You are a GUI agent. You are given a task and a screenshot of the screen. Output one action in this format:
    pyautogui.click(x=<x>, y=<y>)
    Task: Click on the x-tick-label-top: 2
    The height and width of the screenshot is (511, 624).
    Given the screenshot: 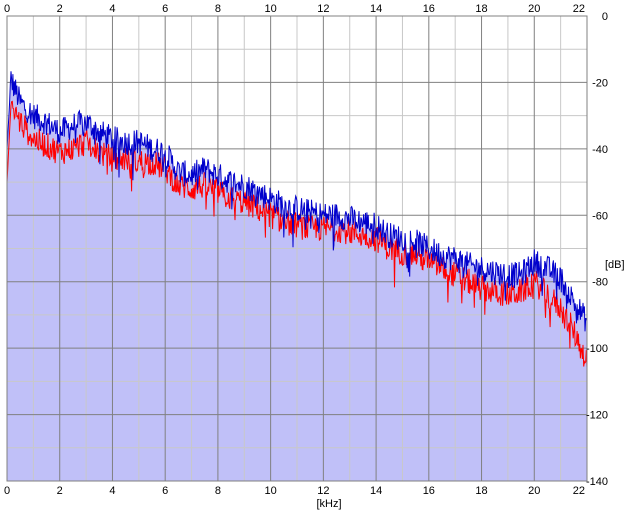 What is the action you would take?
    pyautogui.click(x=60, y=9)
    